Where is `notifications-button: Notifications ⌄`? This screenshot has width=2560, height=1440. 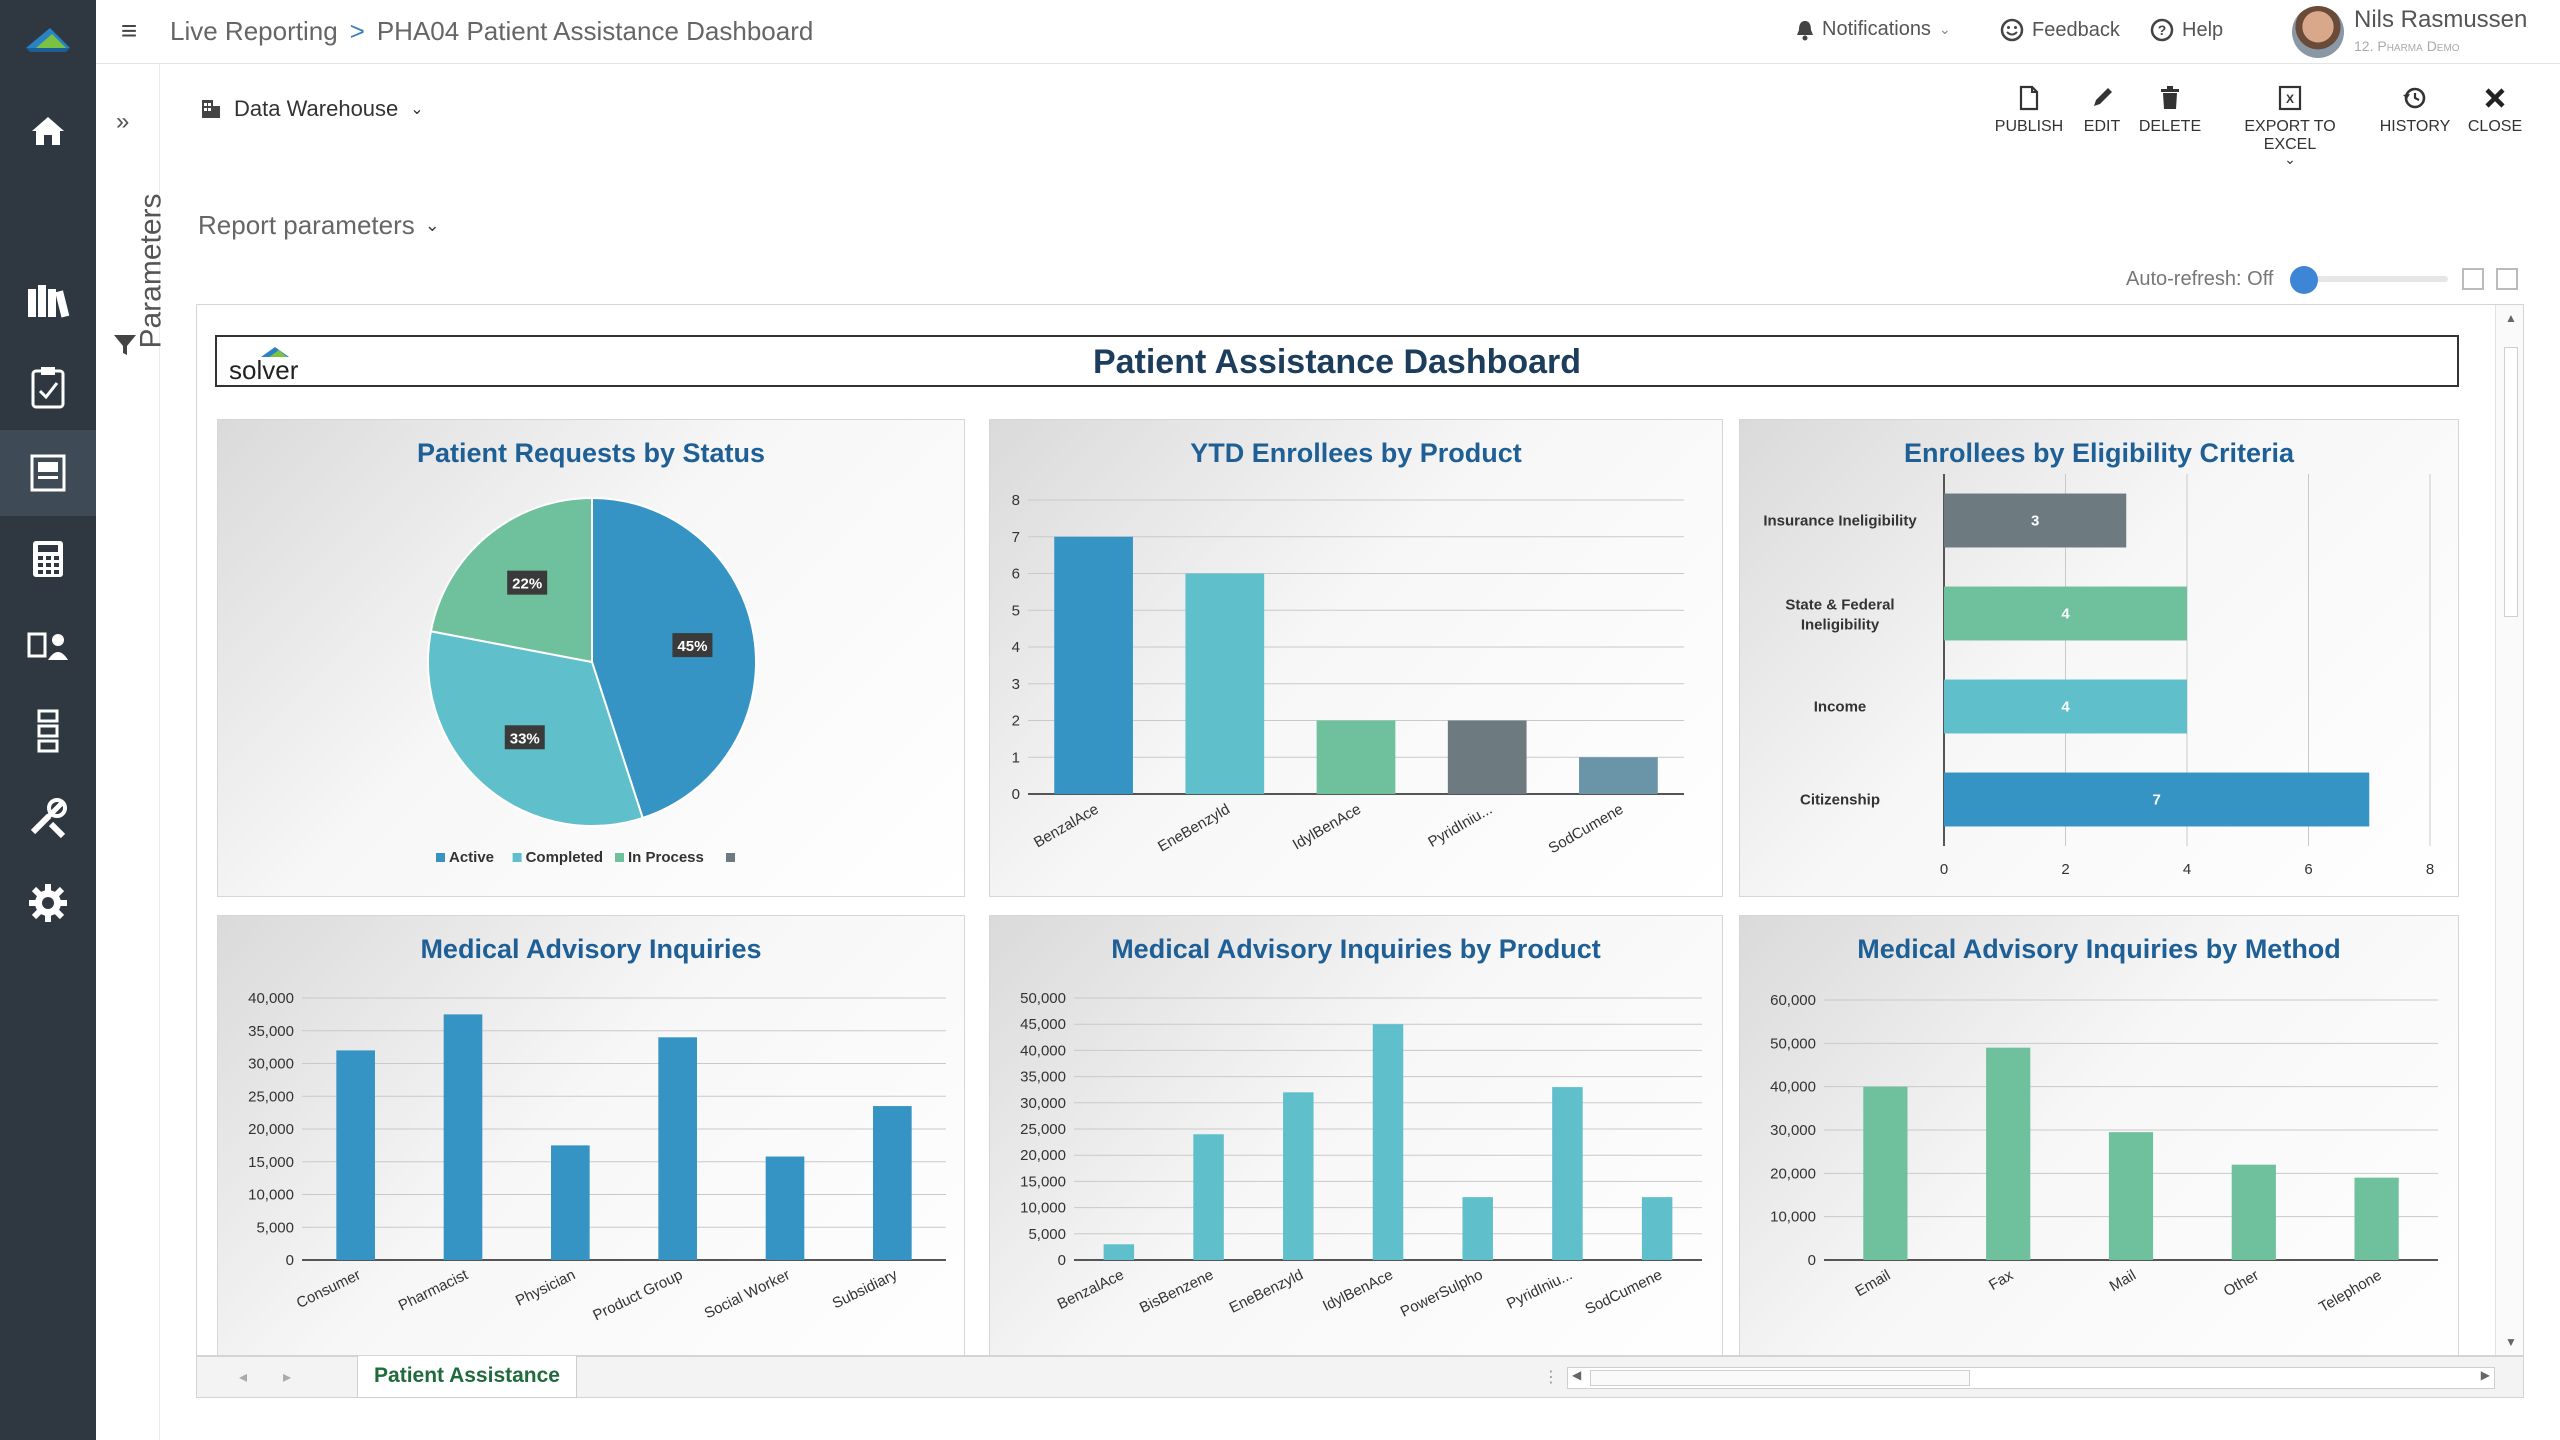
notifications-button: Notifications ⌄ is located at coordinates (1873, 29).